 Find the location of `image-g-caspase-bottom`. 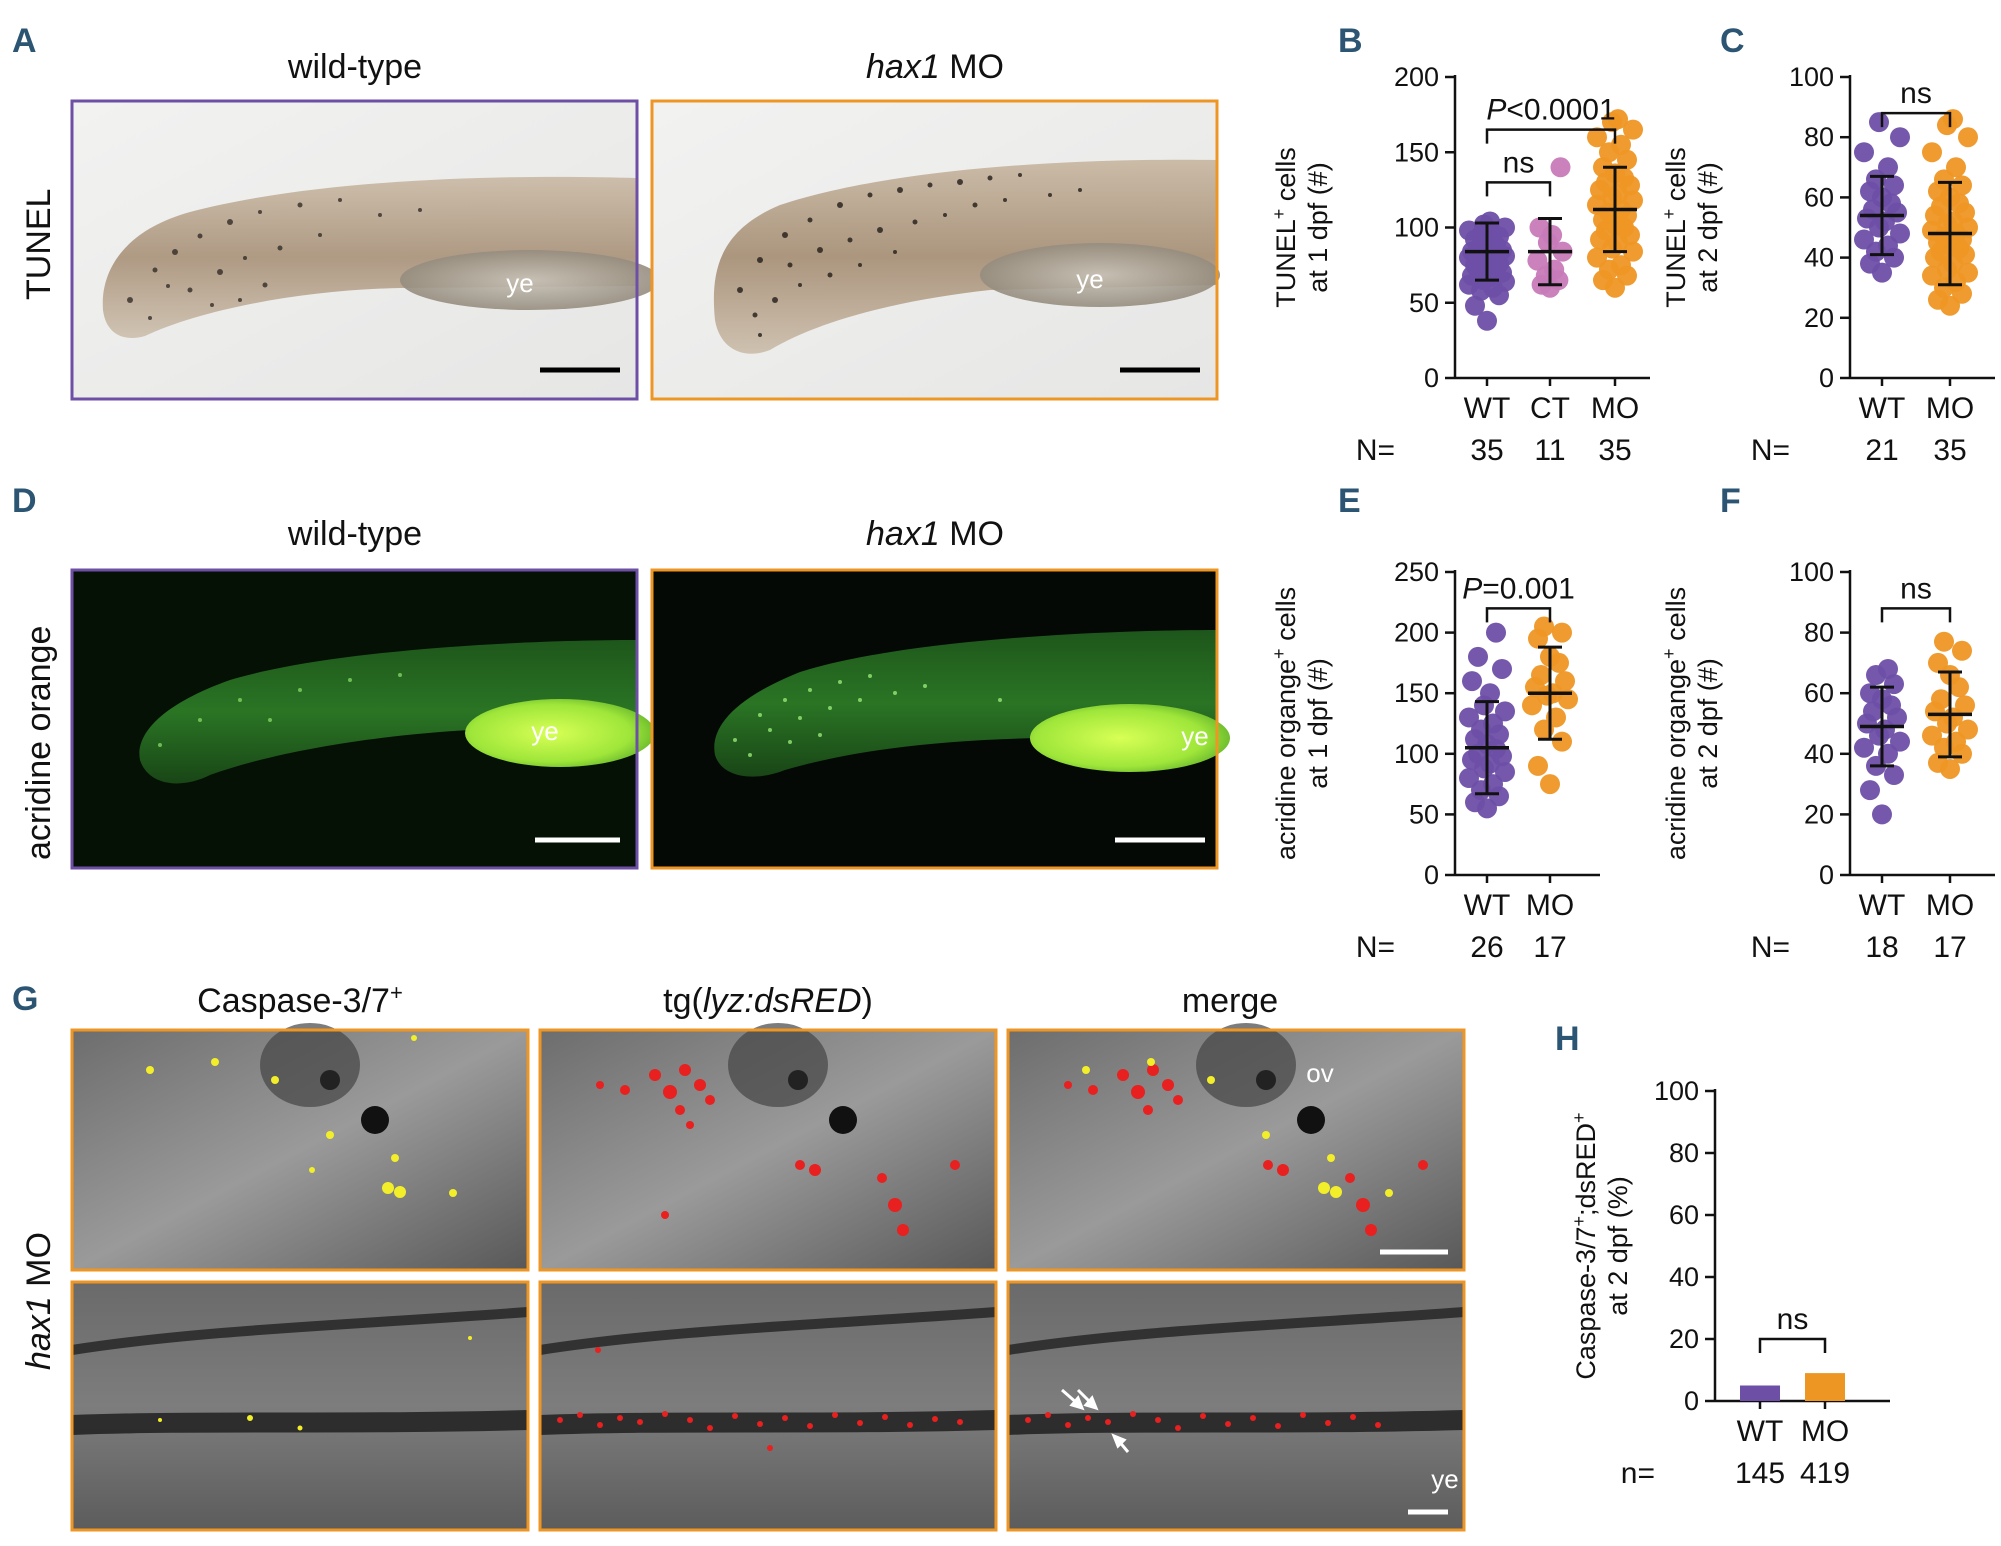

image-g-caspase-bottom is located at coordinates (300, 1406).